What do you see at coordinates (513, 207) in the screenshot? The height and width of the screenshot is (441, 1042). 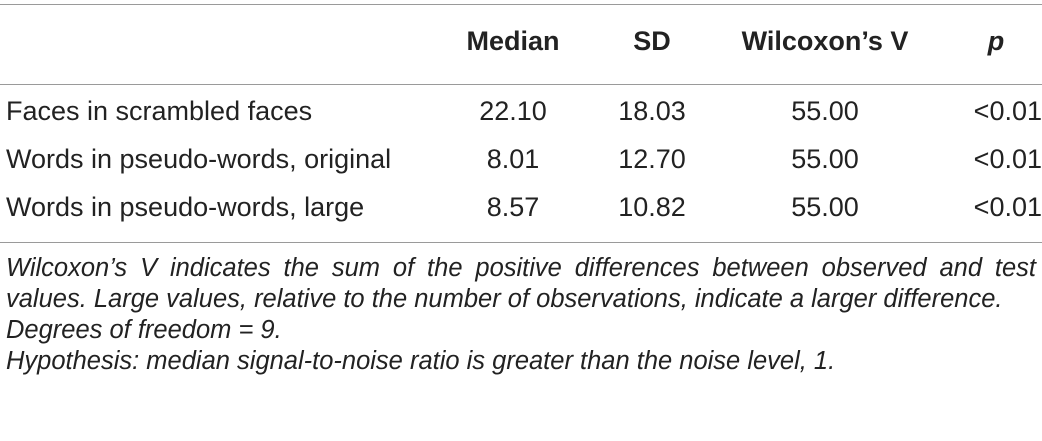 I see `cell-median: 8.57` at bounding box center [513, 207].